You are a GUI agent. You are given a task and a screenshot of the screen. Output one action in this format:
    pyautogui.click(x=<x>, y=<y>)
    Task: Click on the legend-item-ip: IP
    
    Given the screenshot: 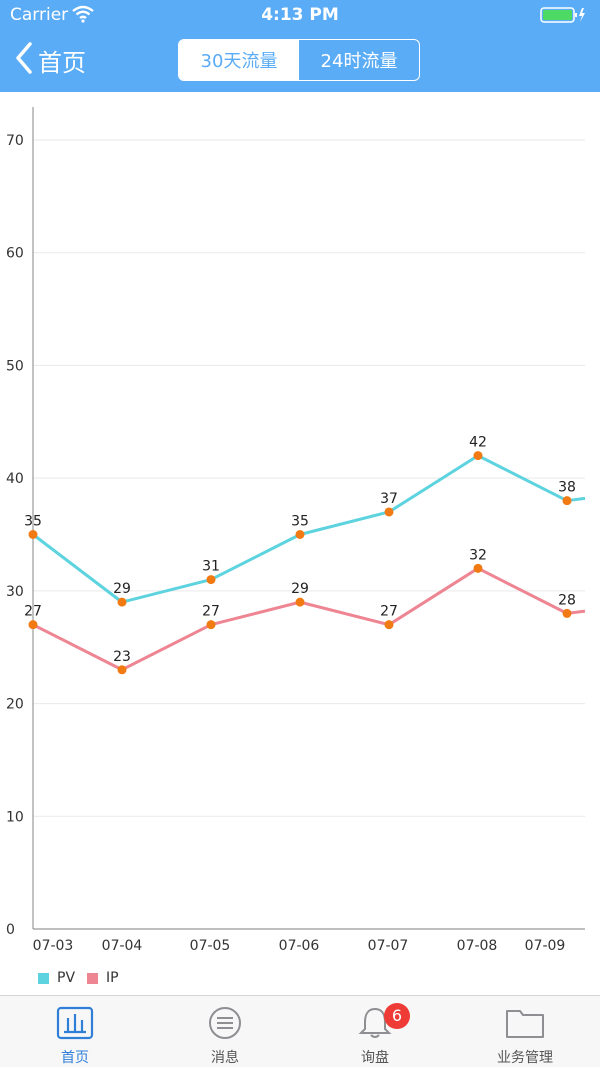 What is the action you would take?
    pyautogui.click(x=103, y=978)
    